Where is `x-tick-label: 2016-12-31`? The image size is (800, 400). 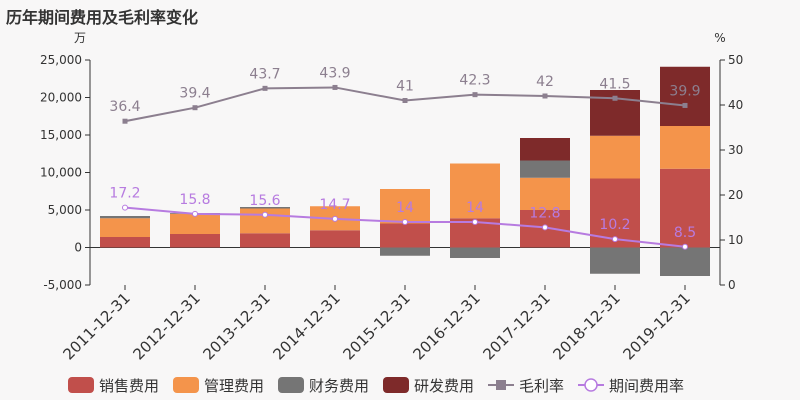 x-tick-label: 2016-12-31 is located at coordinates (446, 326).